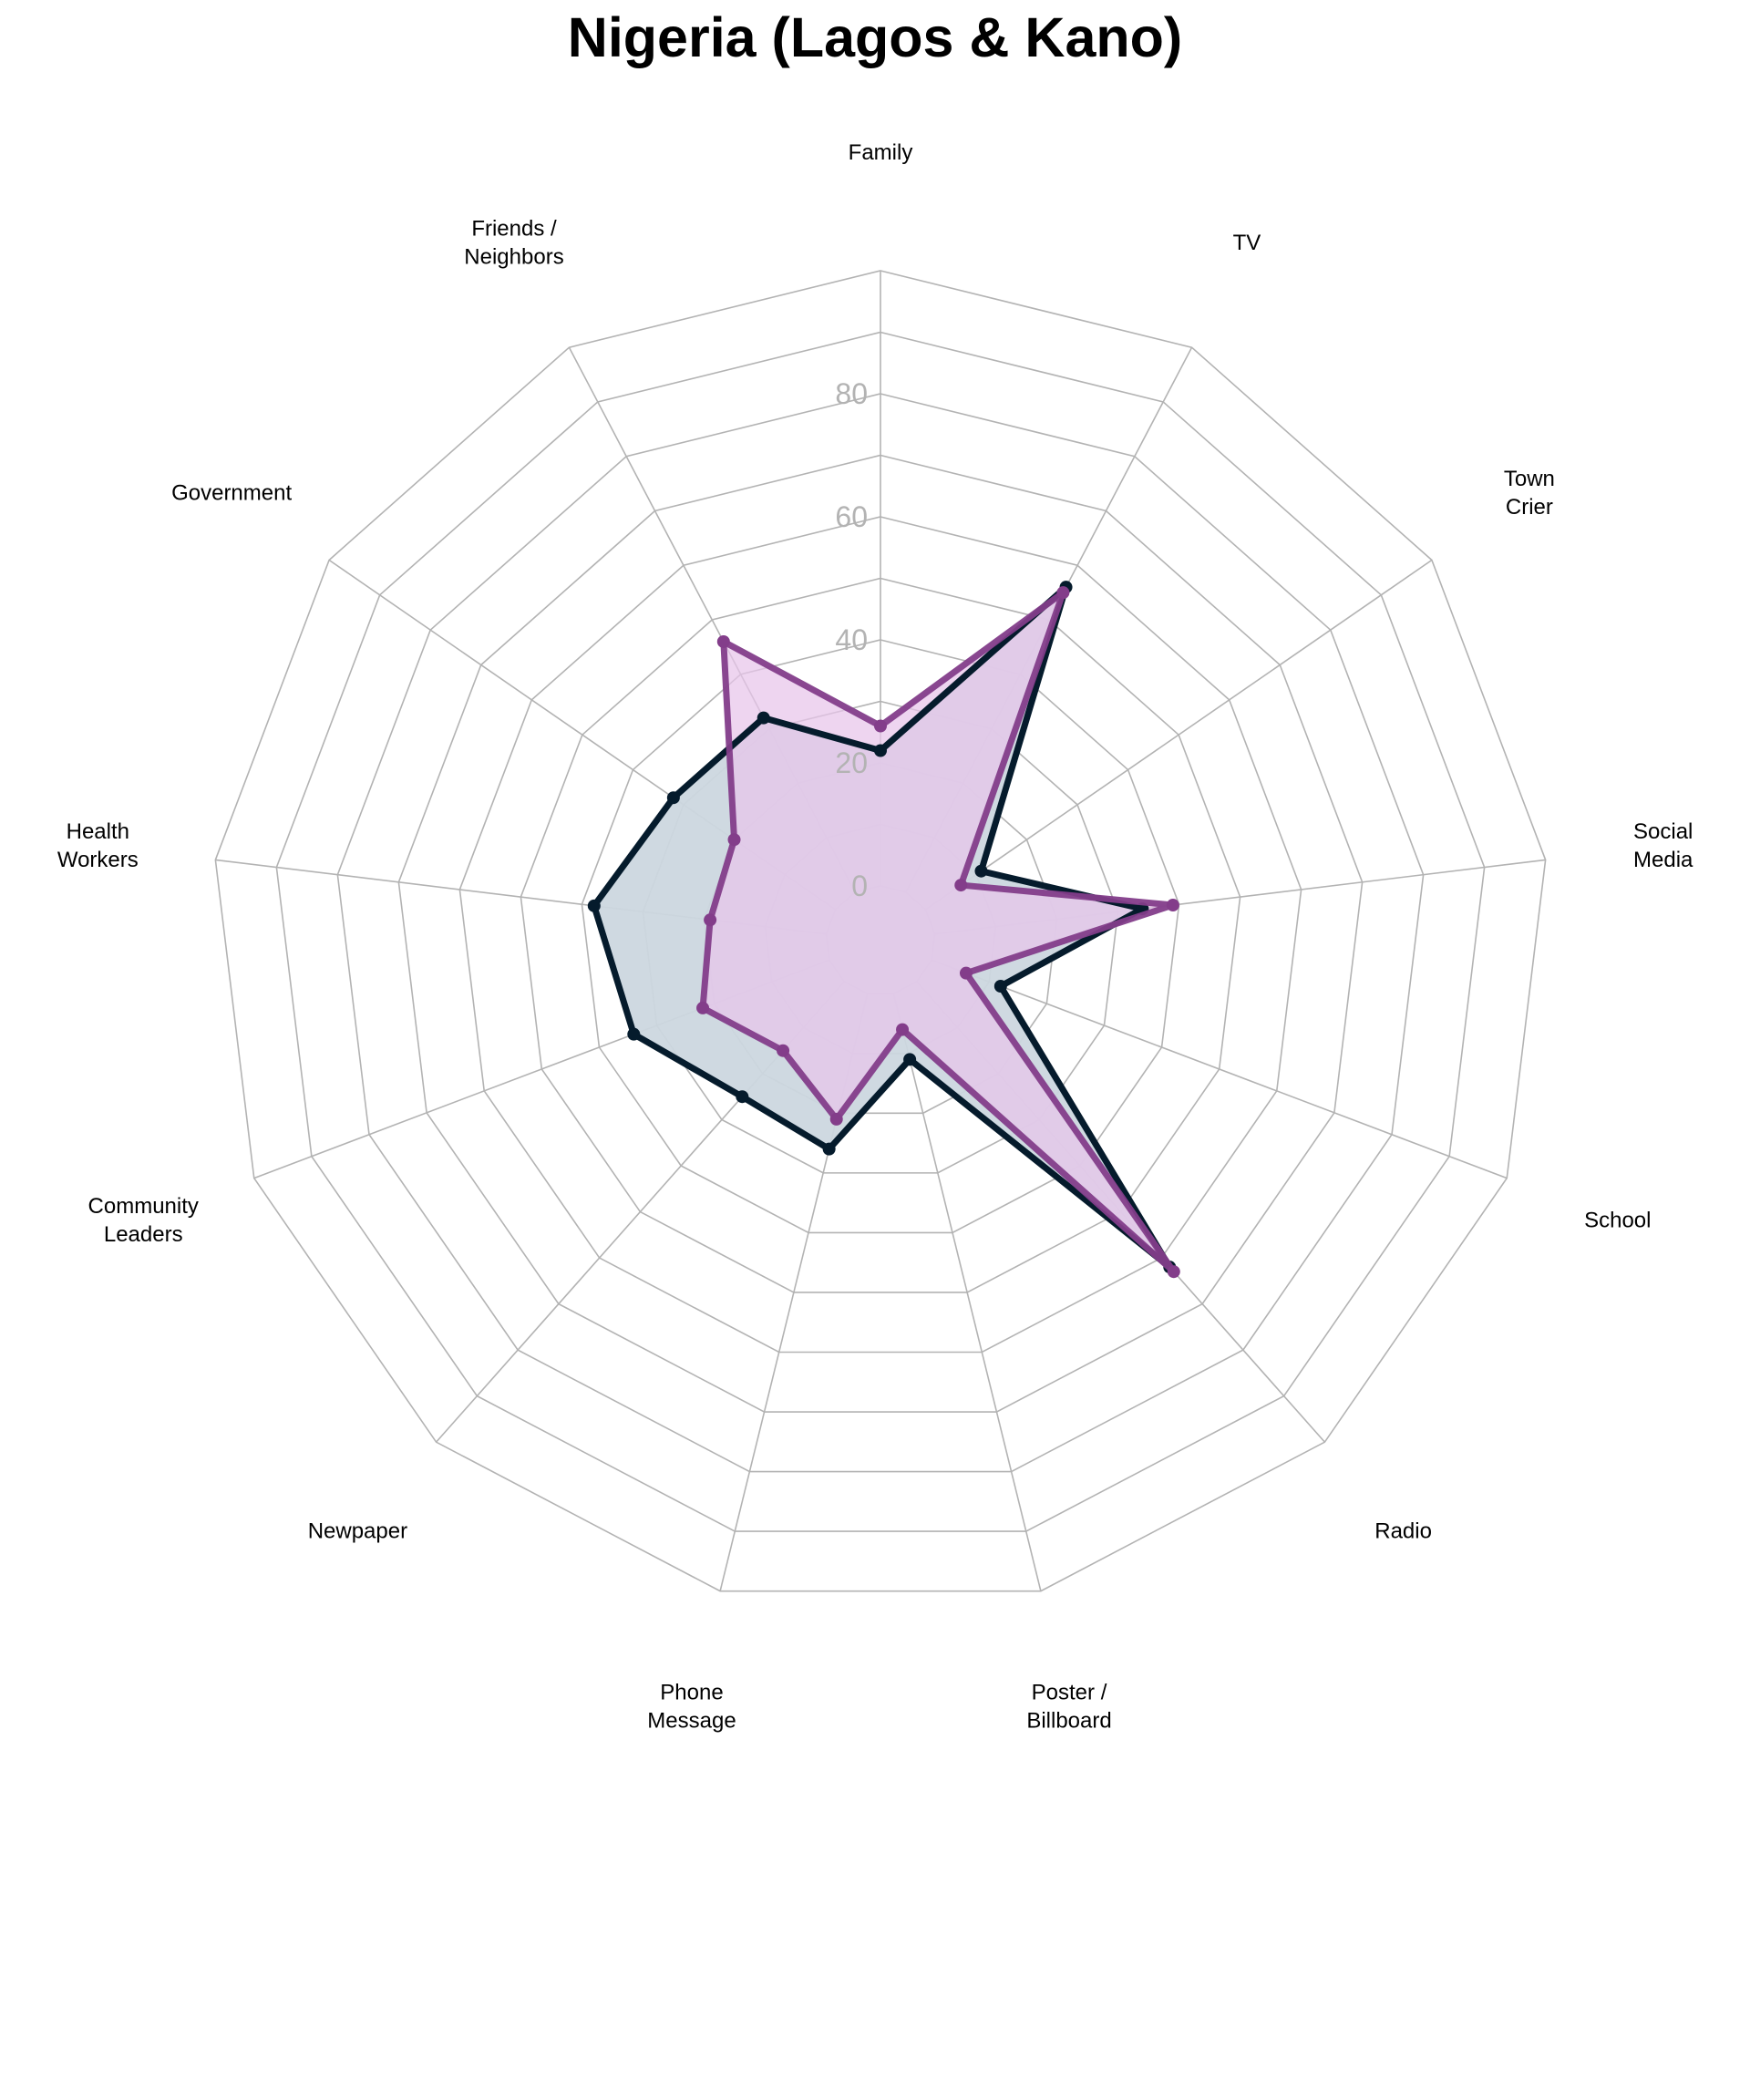 The width and height of the screenshot is (1750, 2100). I want to click on radial-tick-label-4: 80, so click(852, 394).